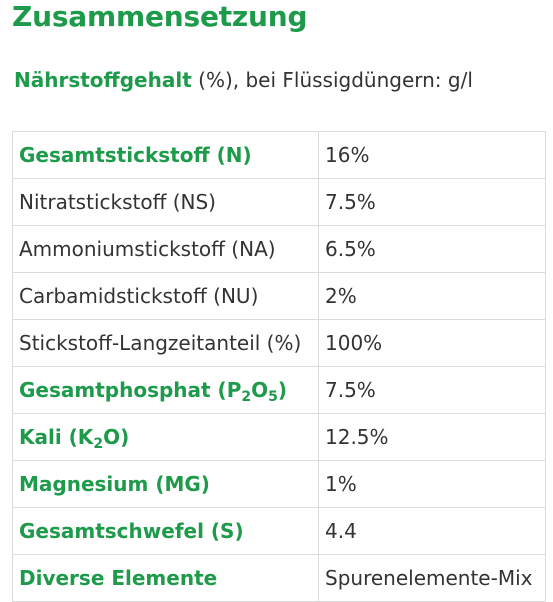 Image resolution: width=553 pixels, height=602 pixels. Describe the element at coordinates (160, 16) in the screenshot. I see `page-title: Zusammensetzung` at that location.